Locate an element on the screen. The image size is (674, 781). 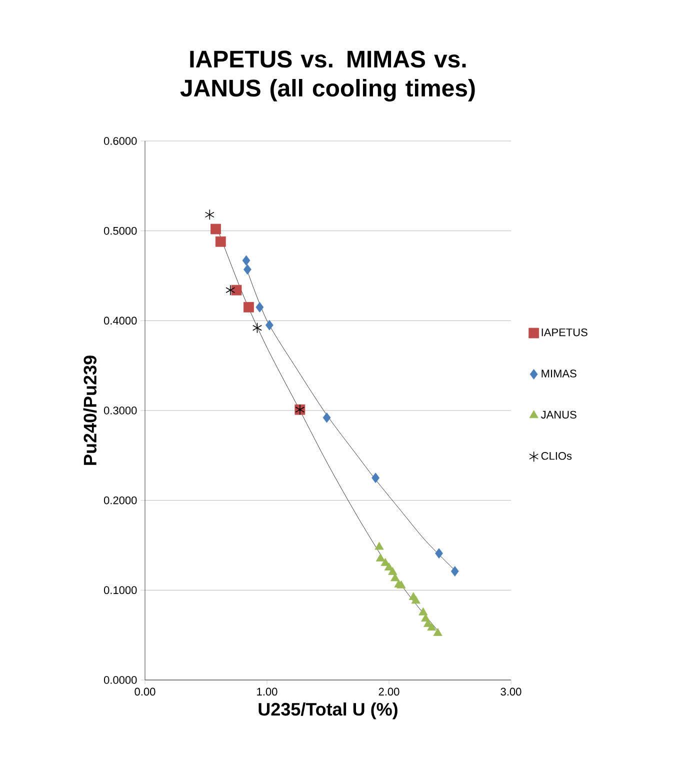
y-tick-label: 0.1000 is located at coordinates (120, 590).